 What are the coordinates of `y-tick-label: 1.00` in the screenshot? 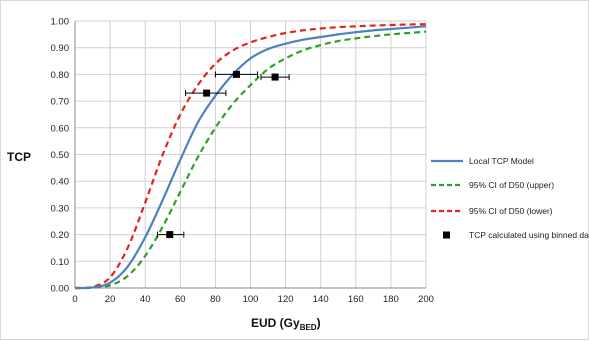 It's located at (60, 22).